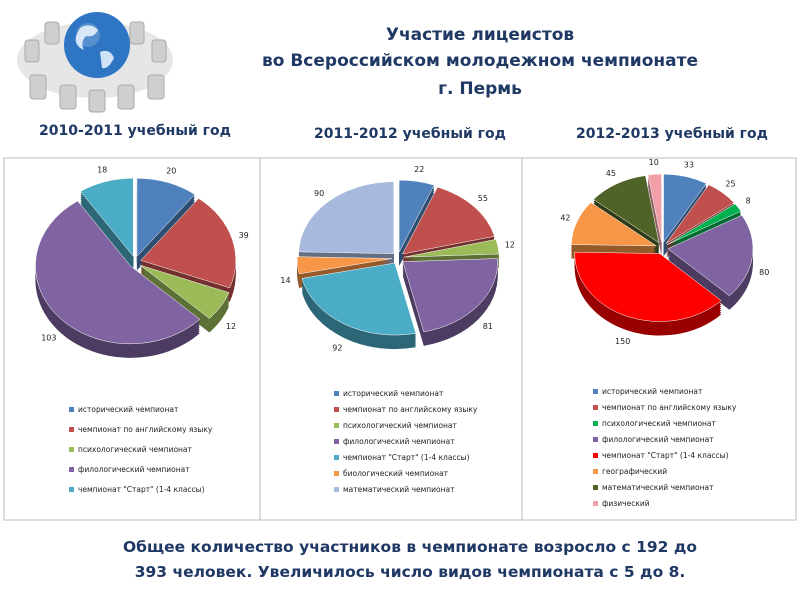  I want to click on data-label: 39, so click(244, 235).